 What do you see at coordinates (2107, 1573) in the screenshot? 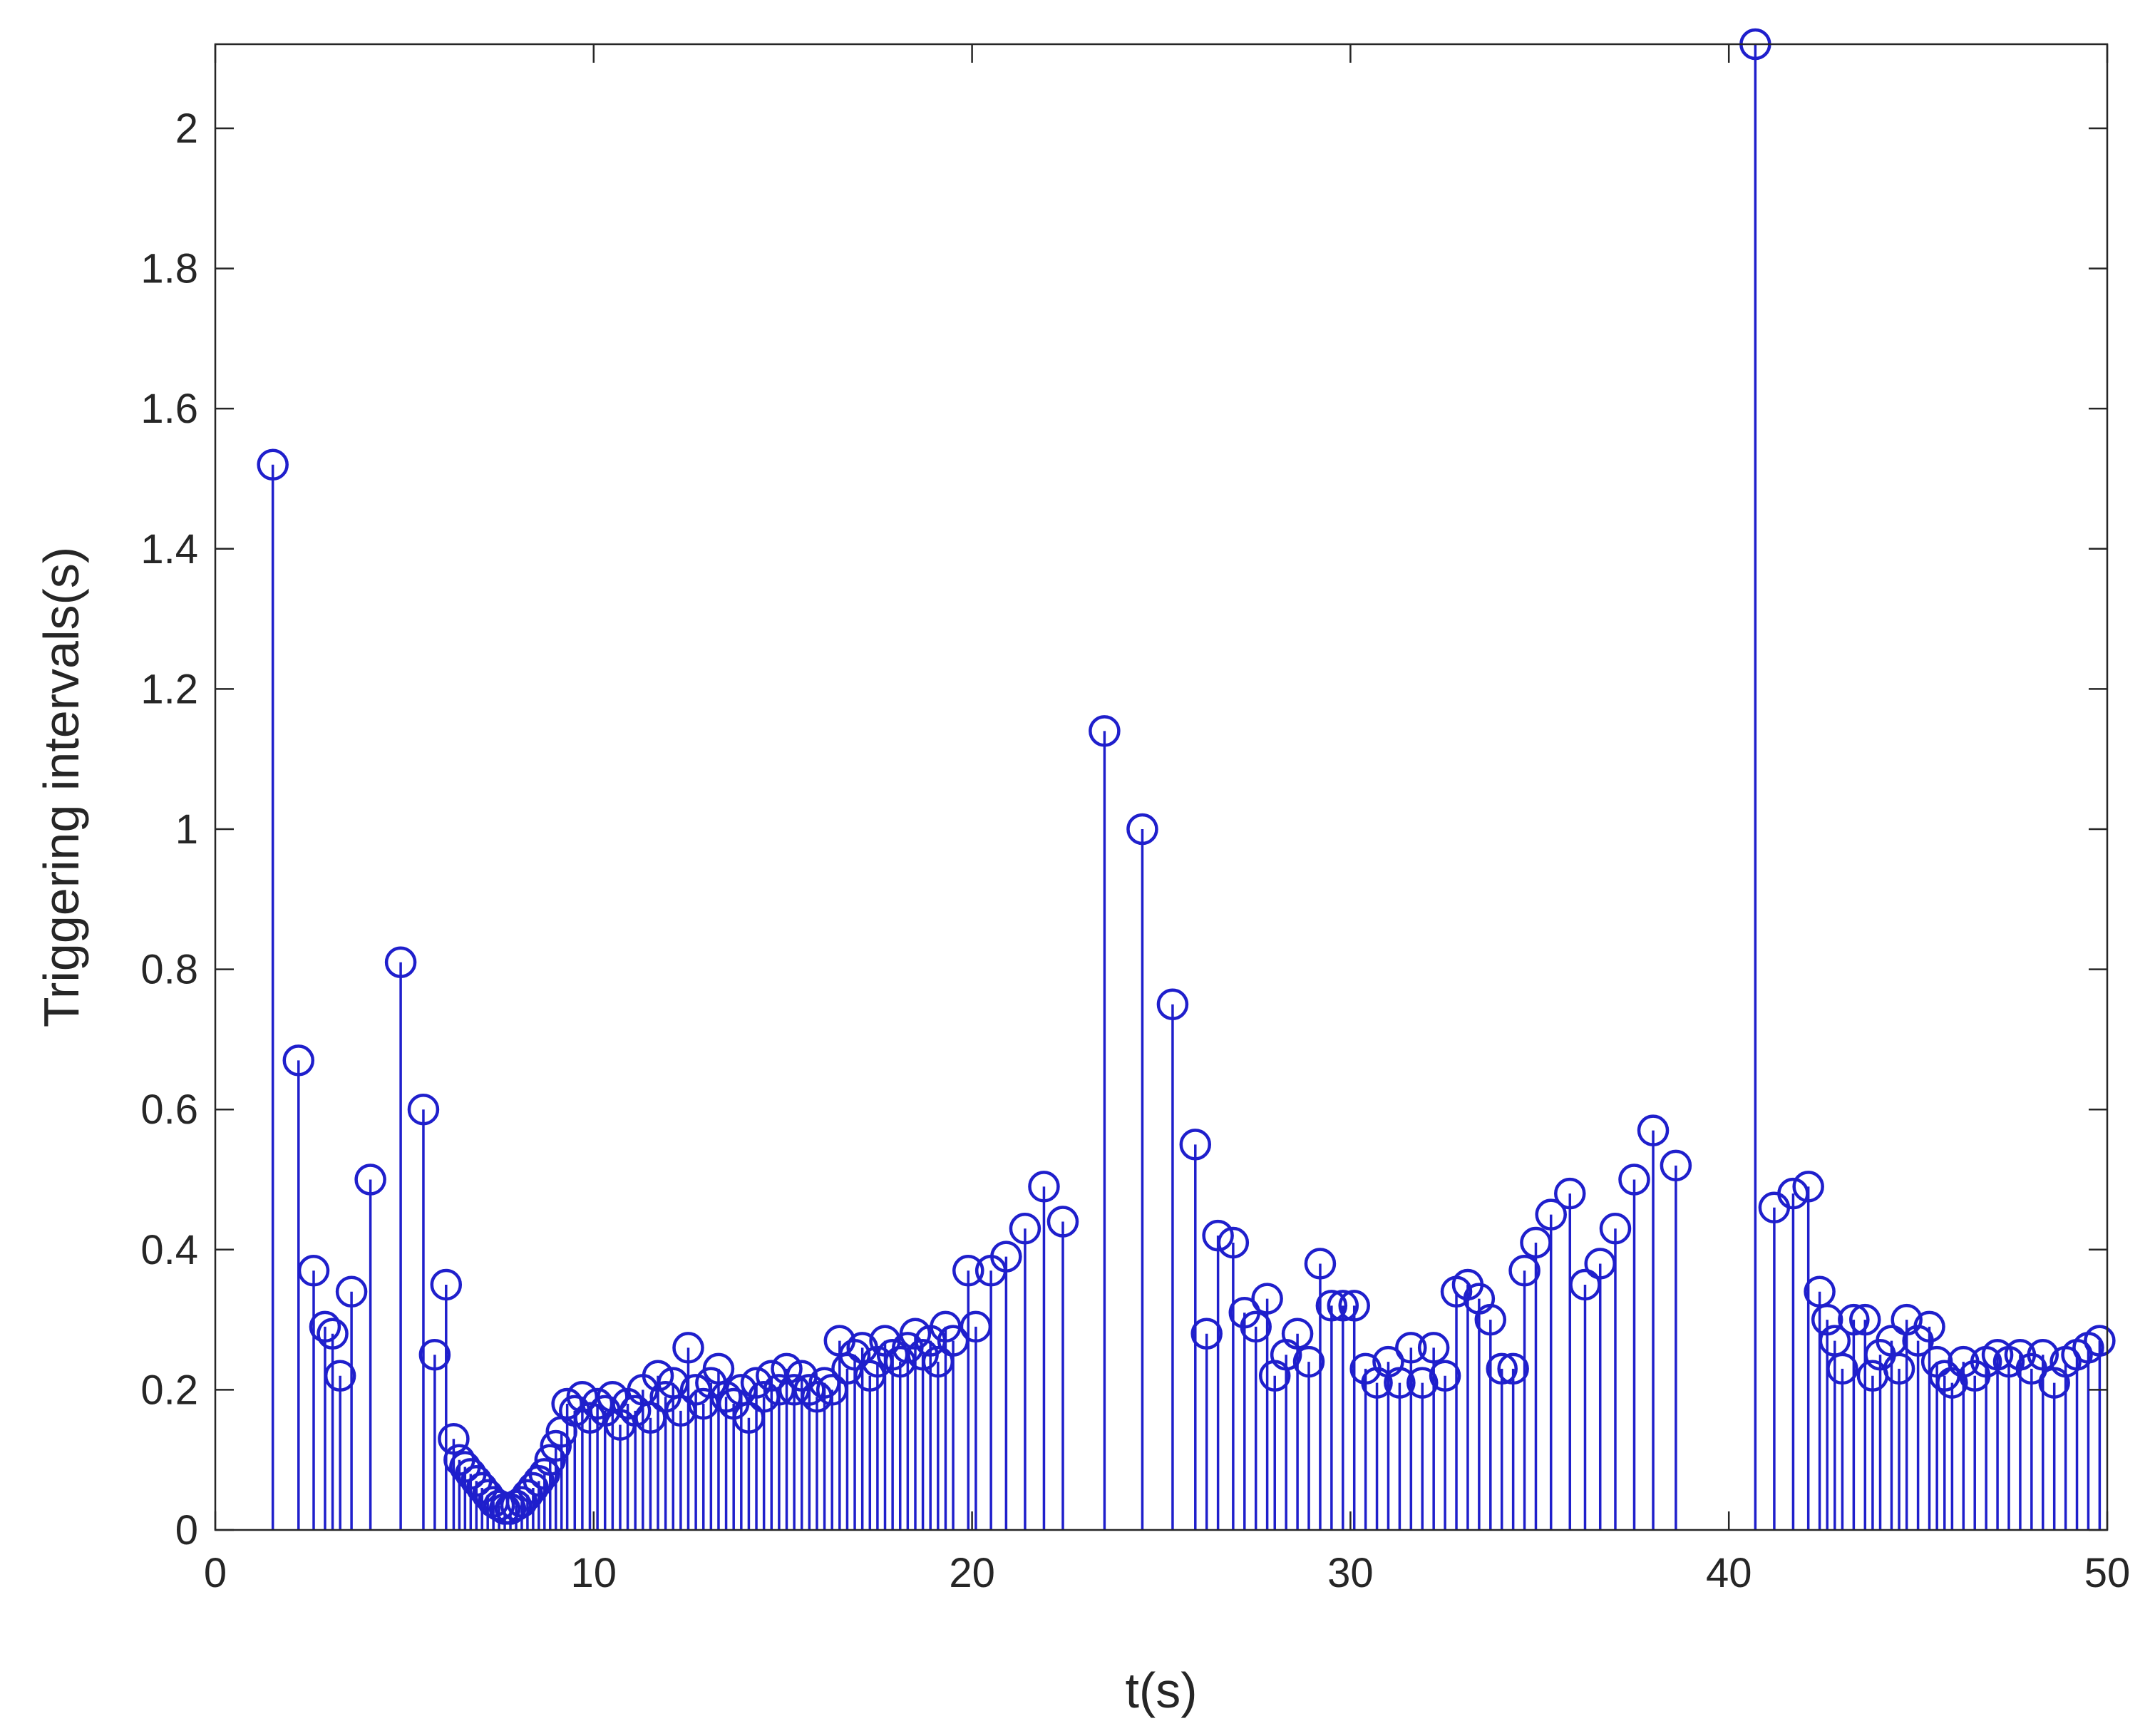
I see `x-tick-label: 50` at bounding box center [2107, 1573].